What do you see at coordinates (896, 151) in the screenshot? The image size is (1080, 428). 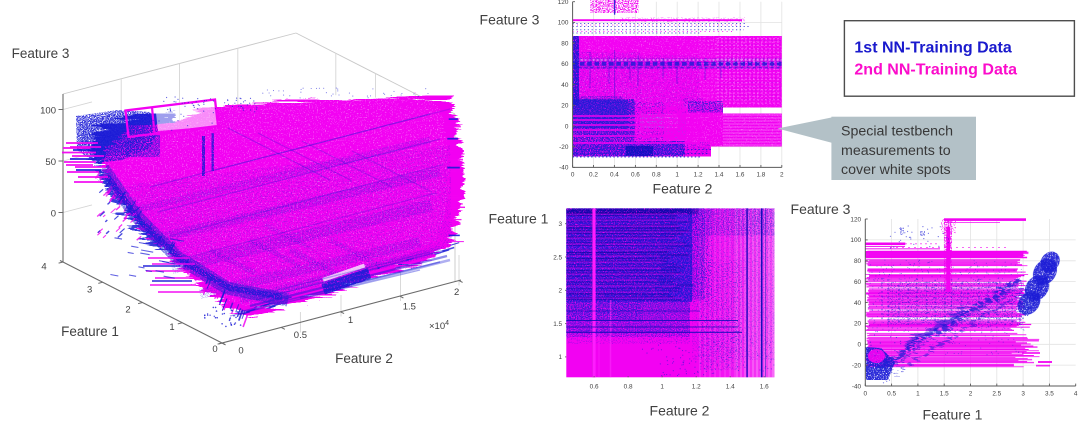 I see `svg-text: measurements to` at bounding box center [896, 151].